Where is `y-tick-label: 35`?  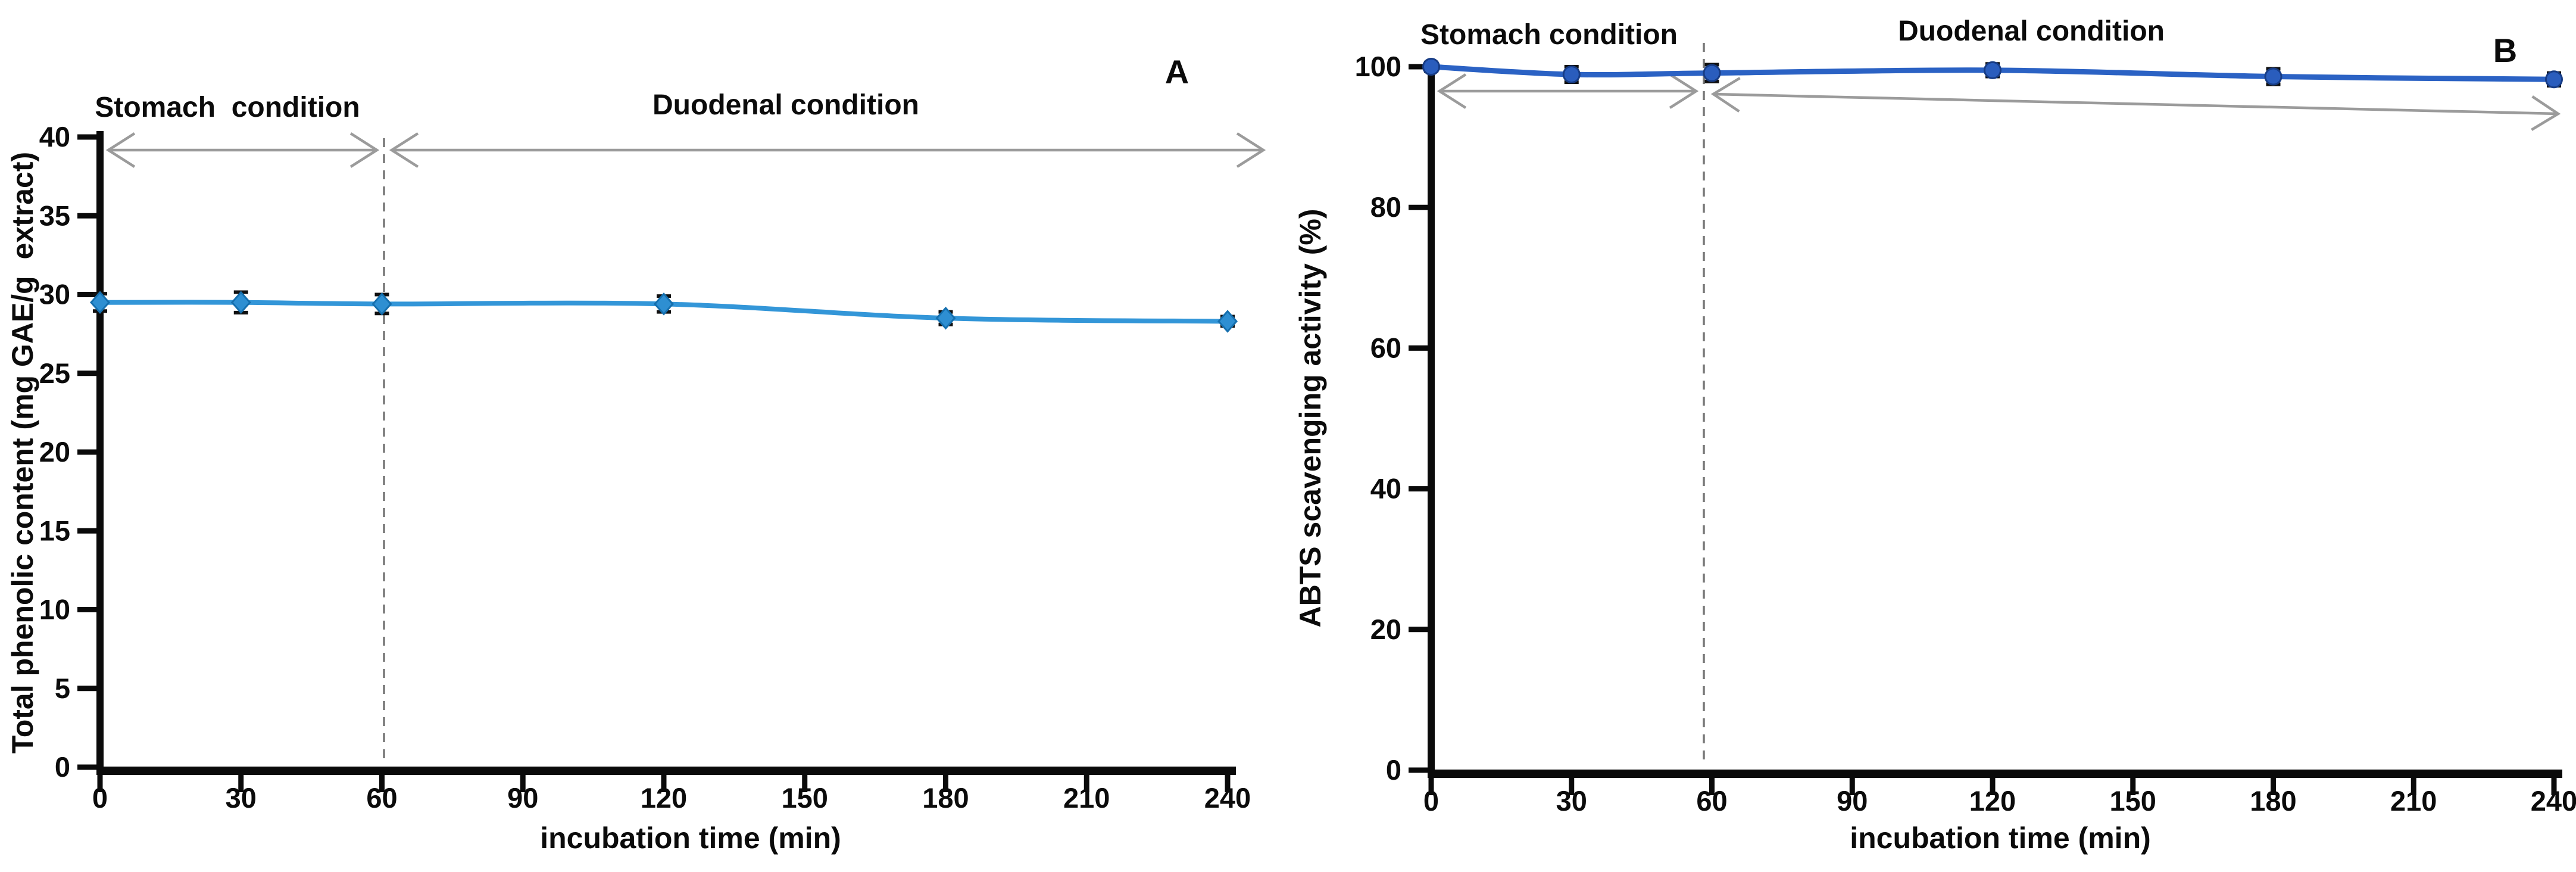 y-tick-label: 35 is located at coordinates (54, 215).